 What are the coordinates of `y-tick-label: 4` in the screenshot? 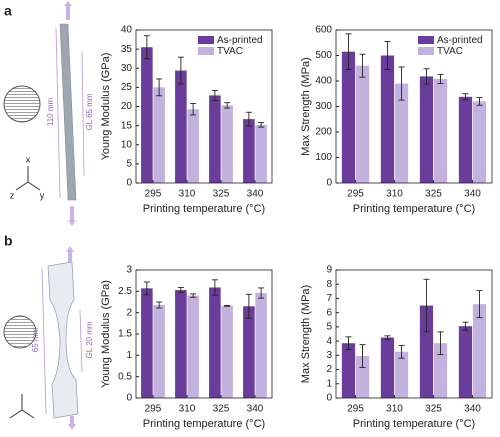 It's located at (329, 341).